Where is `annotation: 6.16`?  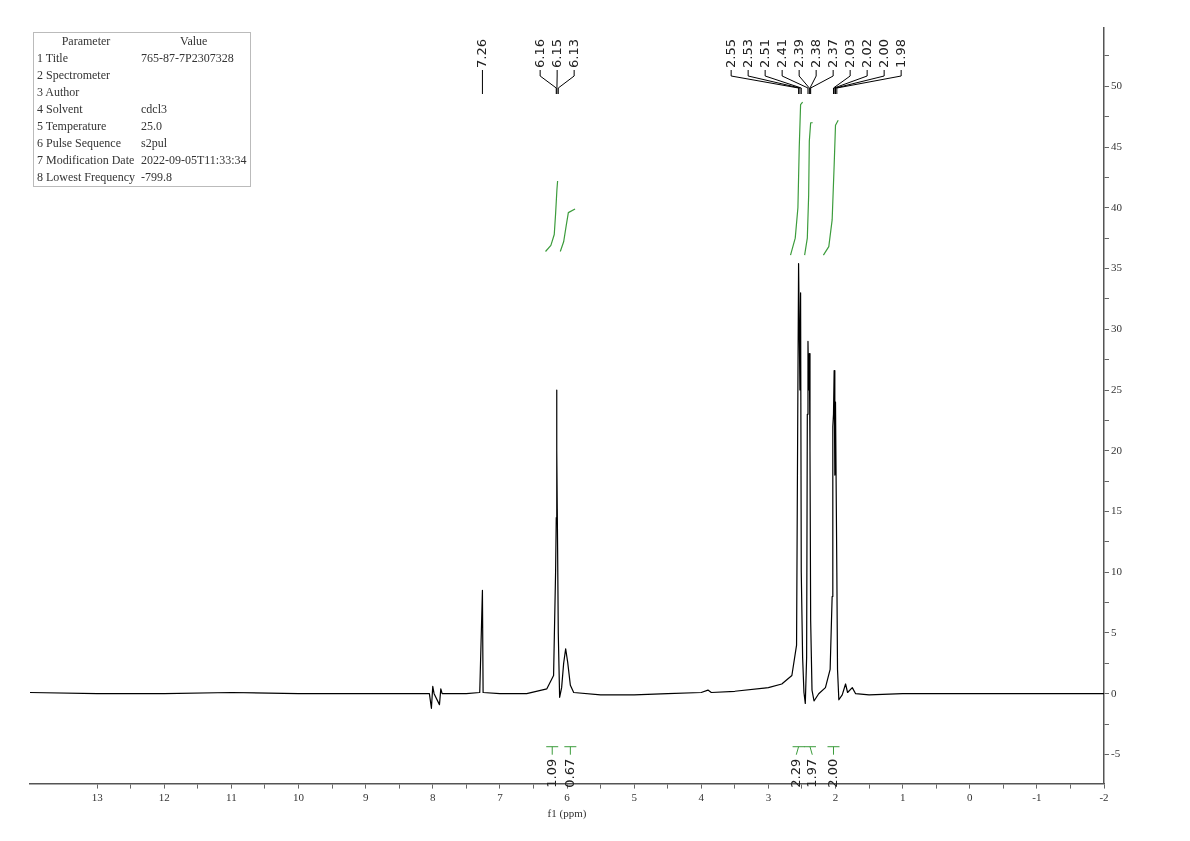
annotation: 6.16 is located at coordinates (539, 53).